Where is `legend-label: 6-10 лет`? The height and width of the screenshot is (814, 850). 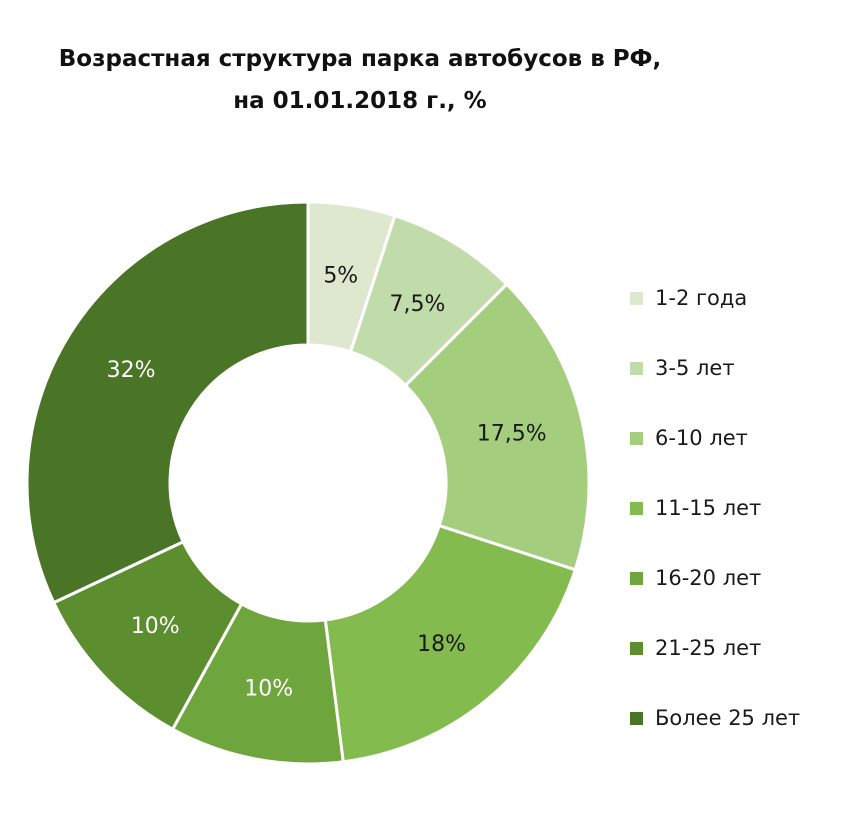 legend-label: 6-10 лет is located at coordinates (701, 438).